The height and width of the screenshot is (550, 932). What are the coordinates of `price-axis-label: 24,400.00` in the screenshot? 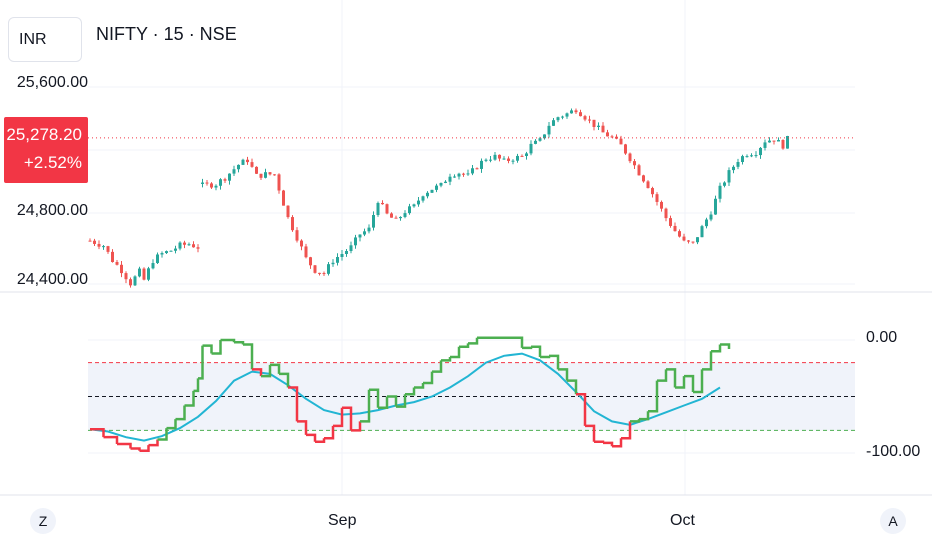 It's located at (52, 279).